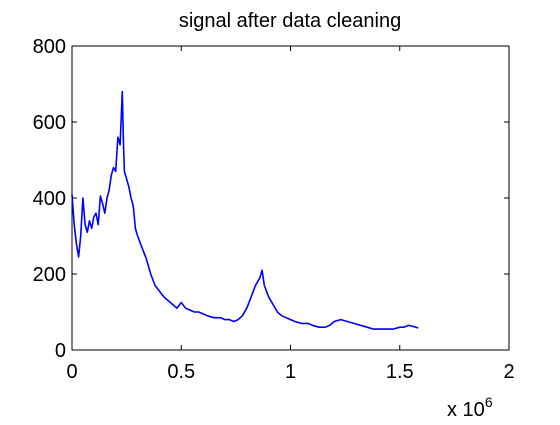 The image size is (560, 425). What do you see at coordinates (49, 275) in the screenshot?
I see `y-tick-label: 200` at bounding box center [49, 275].